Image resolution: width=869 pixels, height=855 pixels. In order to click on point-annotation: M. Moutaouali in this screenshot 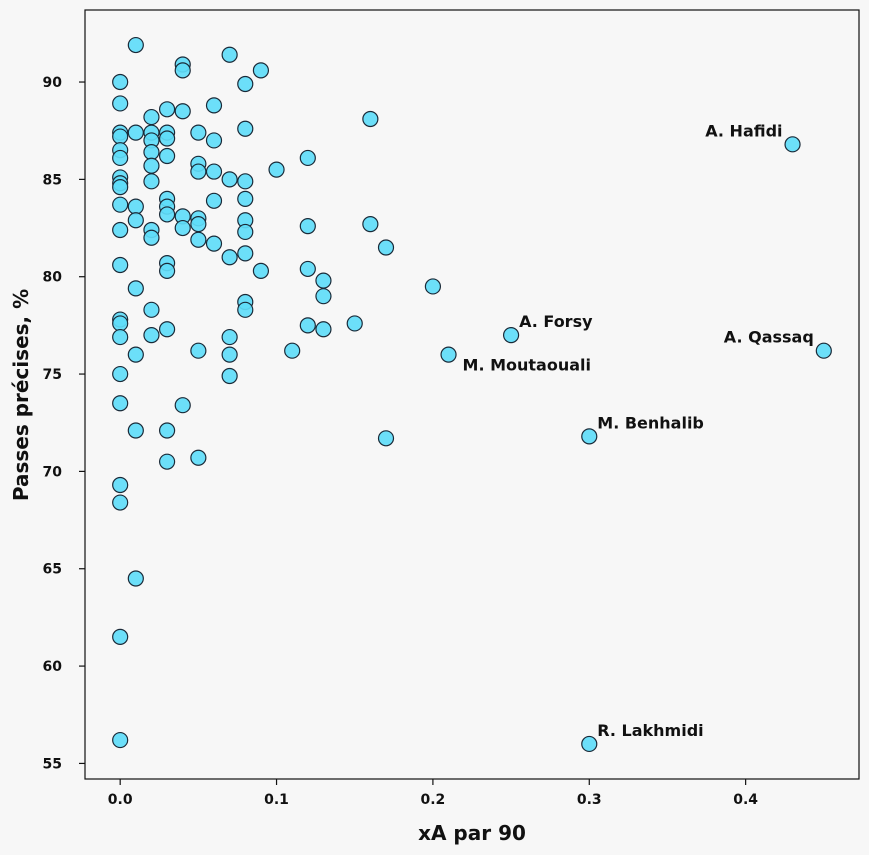, I will do `click(527, 365)`.